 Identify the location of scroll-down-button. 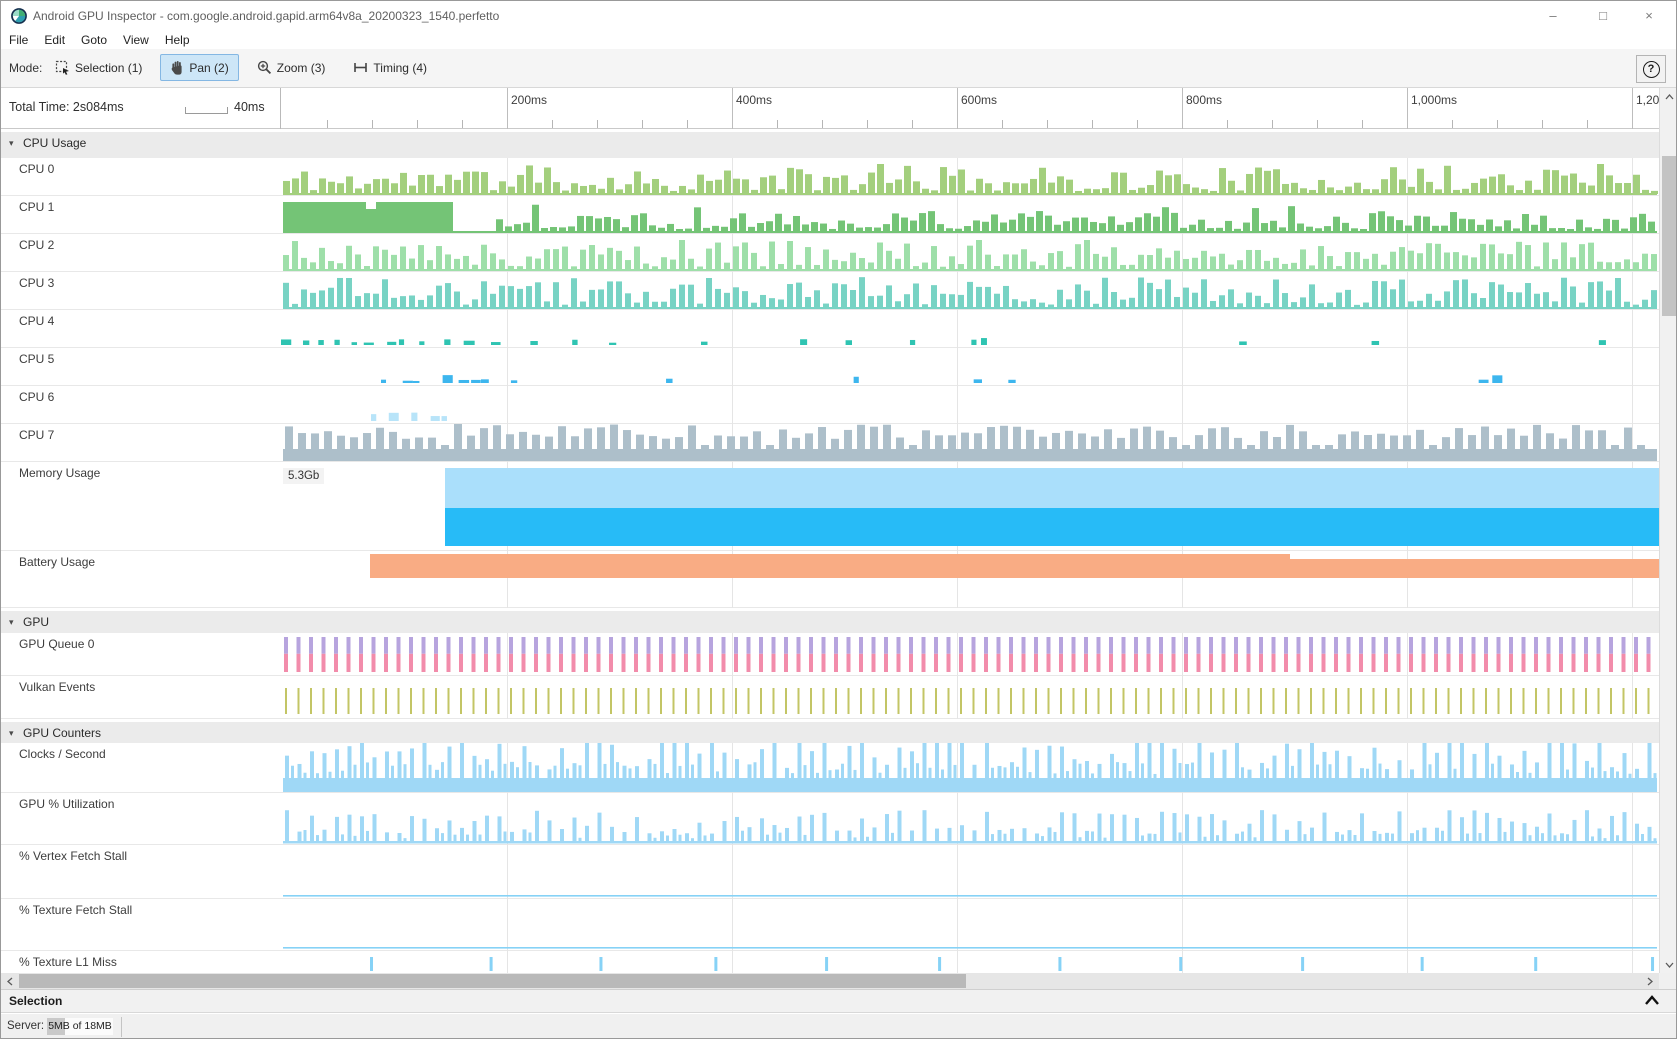
(1668, 964).